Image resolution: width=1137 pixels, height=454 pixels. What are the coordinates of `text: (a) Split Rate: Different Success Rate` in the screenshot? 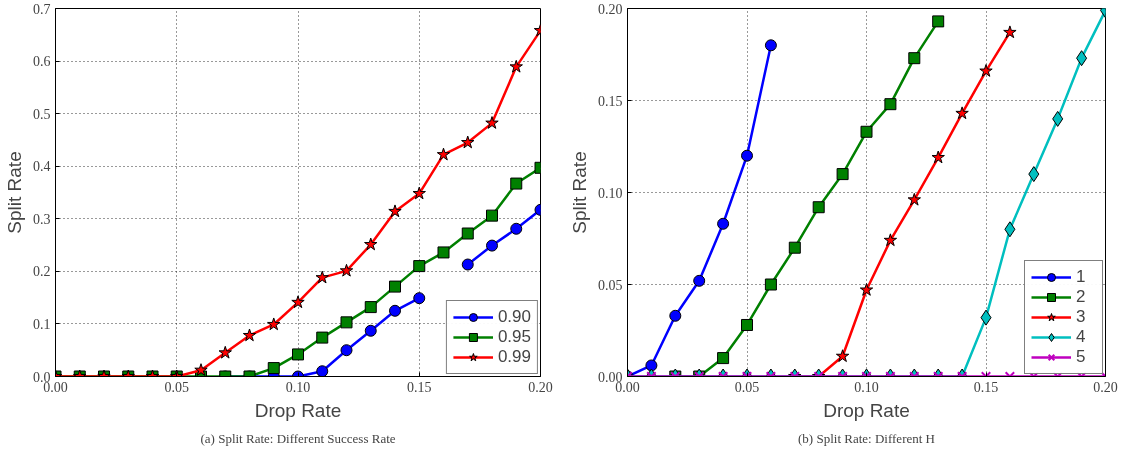 It's located at (298, 438).